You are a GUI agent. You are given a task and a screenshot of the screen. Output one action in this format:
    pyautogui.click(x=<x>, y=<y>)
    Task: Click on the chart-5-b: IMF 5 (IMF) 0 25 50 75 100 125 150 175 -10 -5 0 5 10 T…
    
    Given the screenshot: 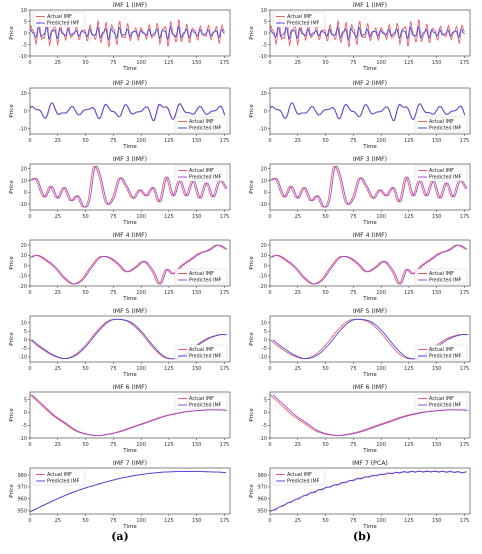 What is the action you would take?
    pyautogui.click(x=360, y=343)
    